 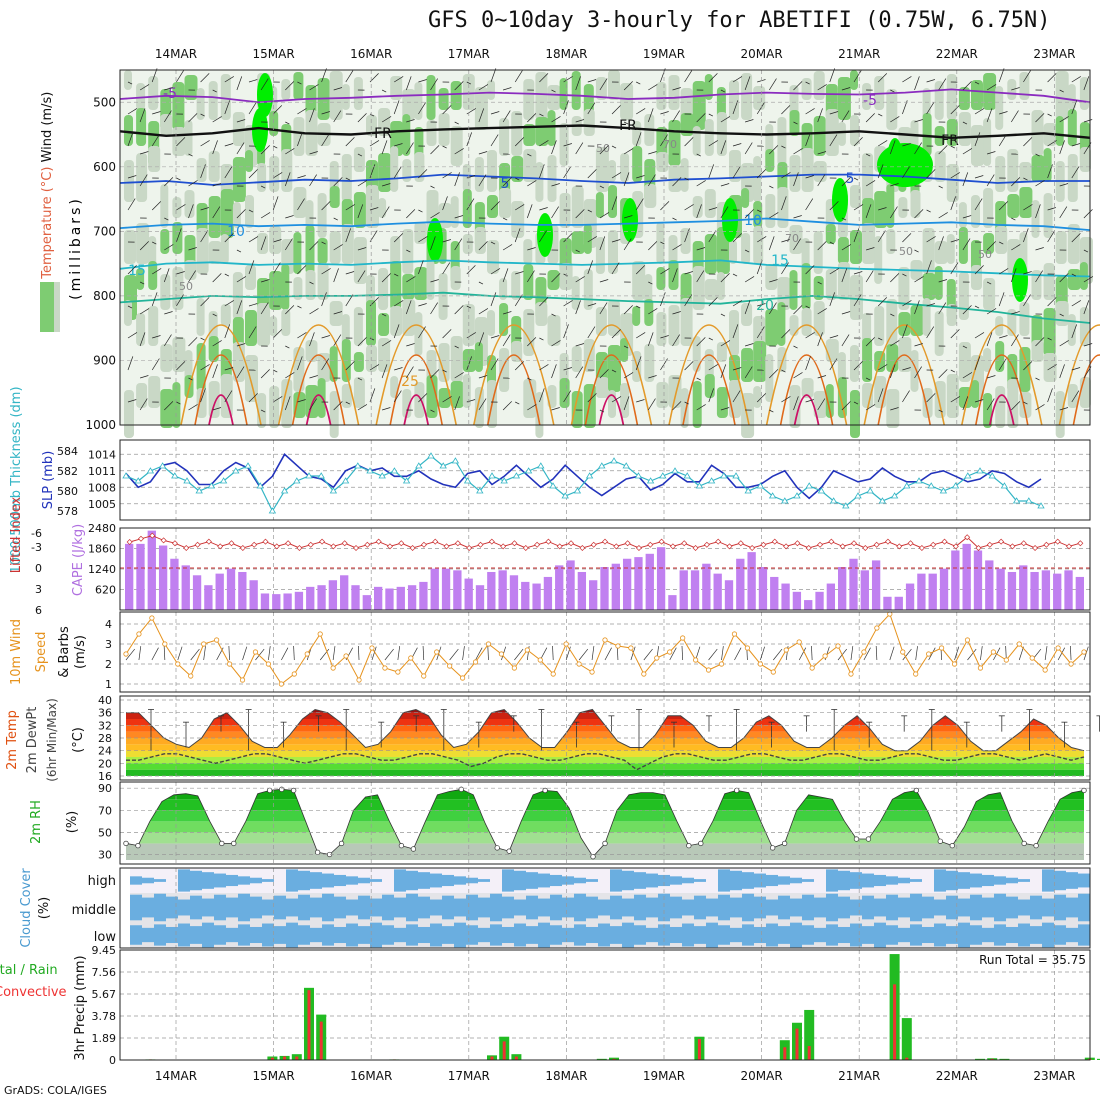 What do you see at coordinates (105, 590) in the screenshot?
I see `y-tick-label: 620` at bounding box center [105, 590].